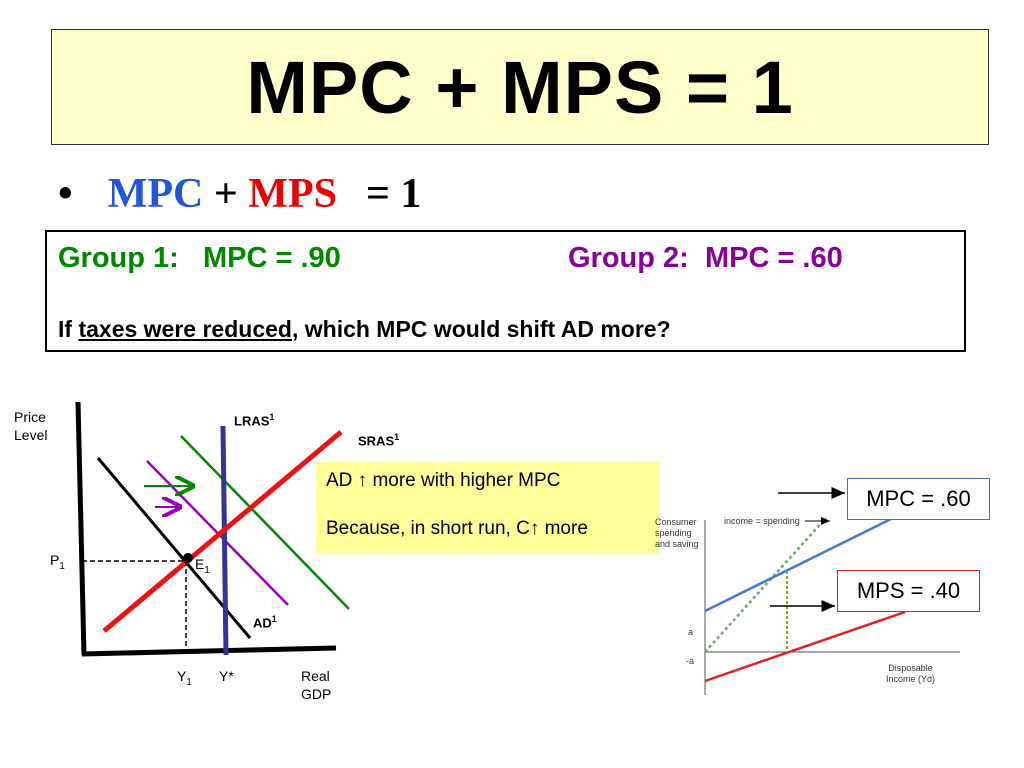 This screenshot has width=1024, height=768. What do you see at coordinates (274, 619) in the screenshot?
I see `ad-label-sup: 1` at bounding box center [274, 619].